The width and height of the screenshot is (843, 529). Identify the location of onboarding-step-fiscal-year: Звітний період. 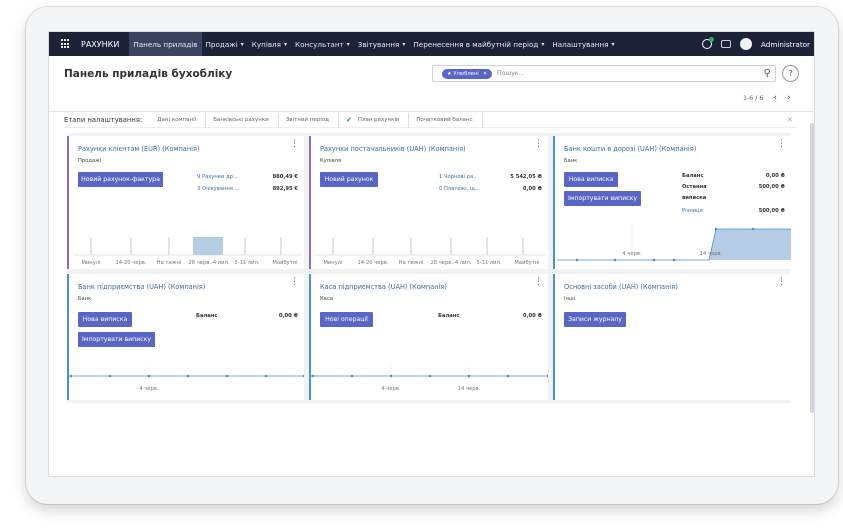
(309, 120).